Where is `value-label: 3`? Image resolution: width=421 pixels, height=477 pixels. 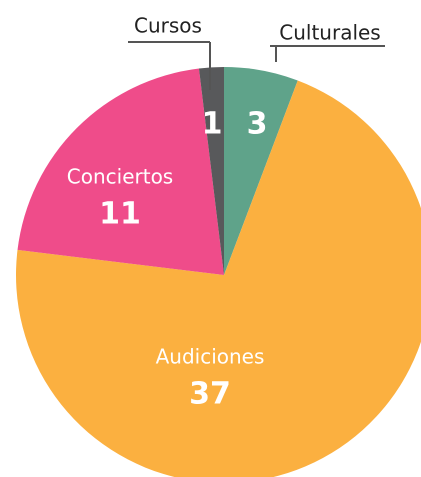
value-label: 3 is located at coordinates (257, 124).